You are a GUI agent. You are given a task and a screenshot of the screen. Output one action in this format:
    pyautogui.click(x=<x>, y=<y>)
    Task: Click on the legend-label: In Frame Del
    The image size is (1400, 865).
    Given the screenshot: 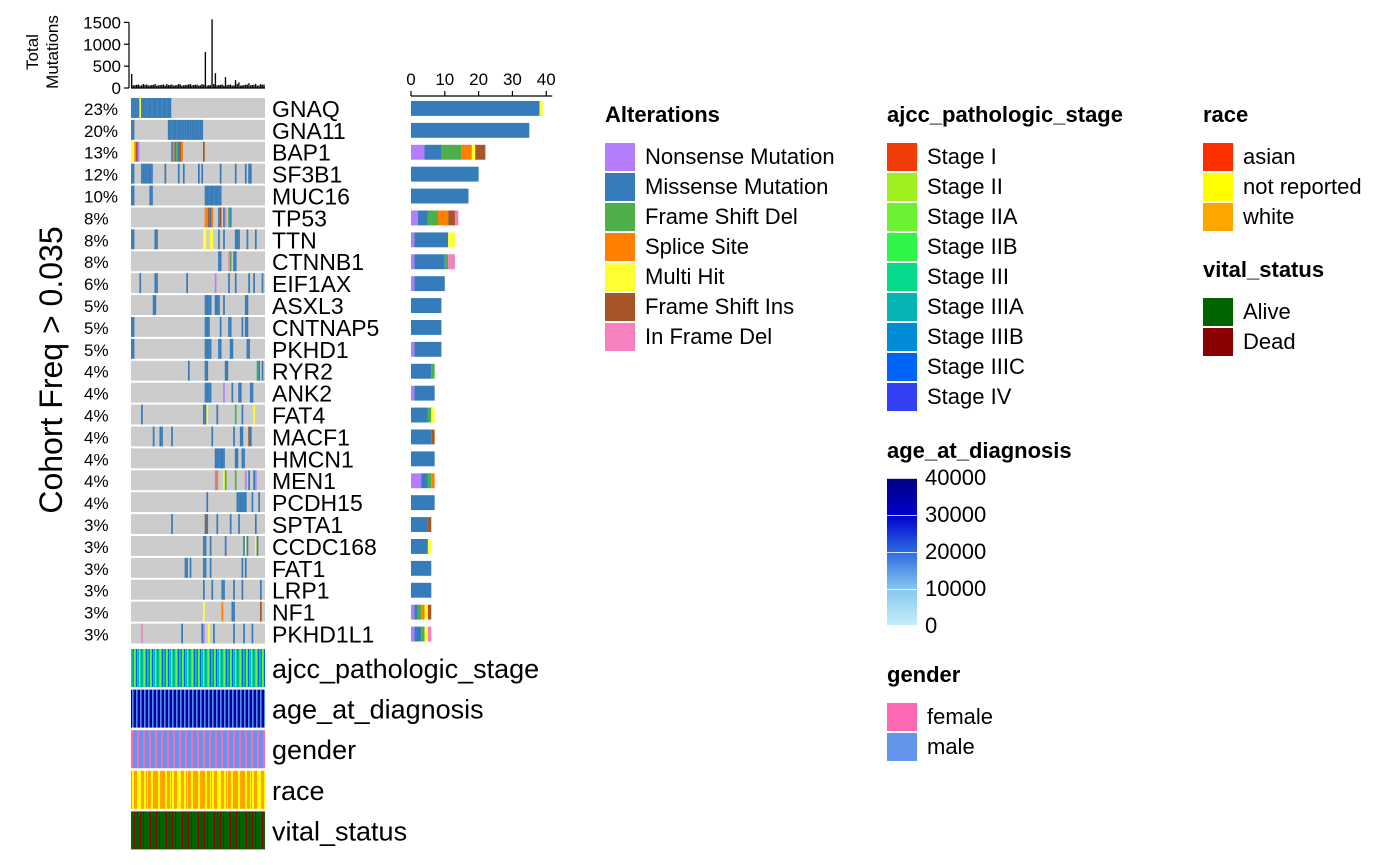 What is the action you would take?
    pyautogui.click(x=709, y=336)
    